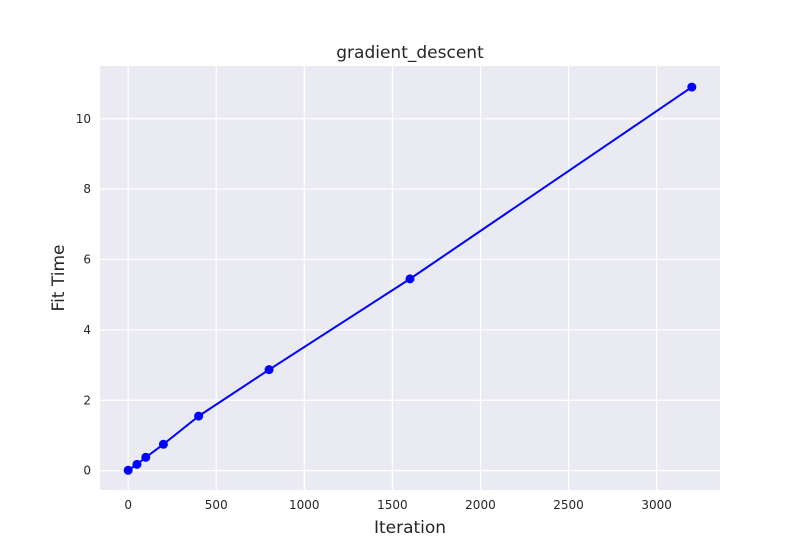 Image resolution: width=800 pixels, height=550 pixels. Describe the element at coordinates (392, 505) in the screenshot. I see `x-tick-label: 1500` at that location.